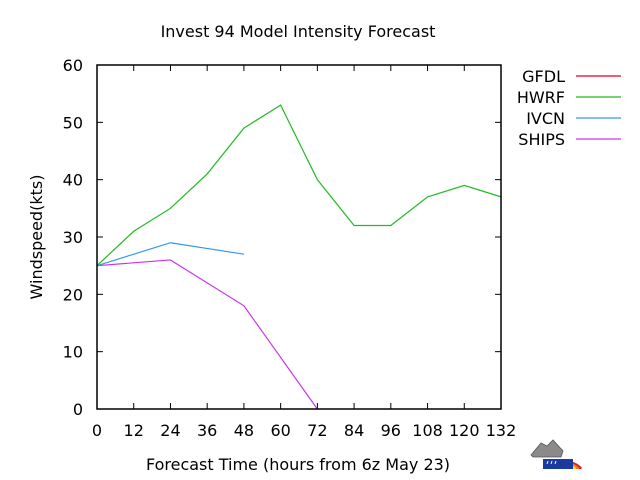 Image resolution: width=640 pixels, height=480 pixels. Describe the element at coordinates (541, 97) in the screenshot. I see `legend-label-hwrf: HWRF` at that location.